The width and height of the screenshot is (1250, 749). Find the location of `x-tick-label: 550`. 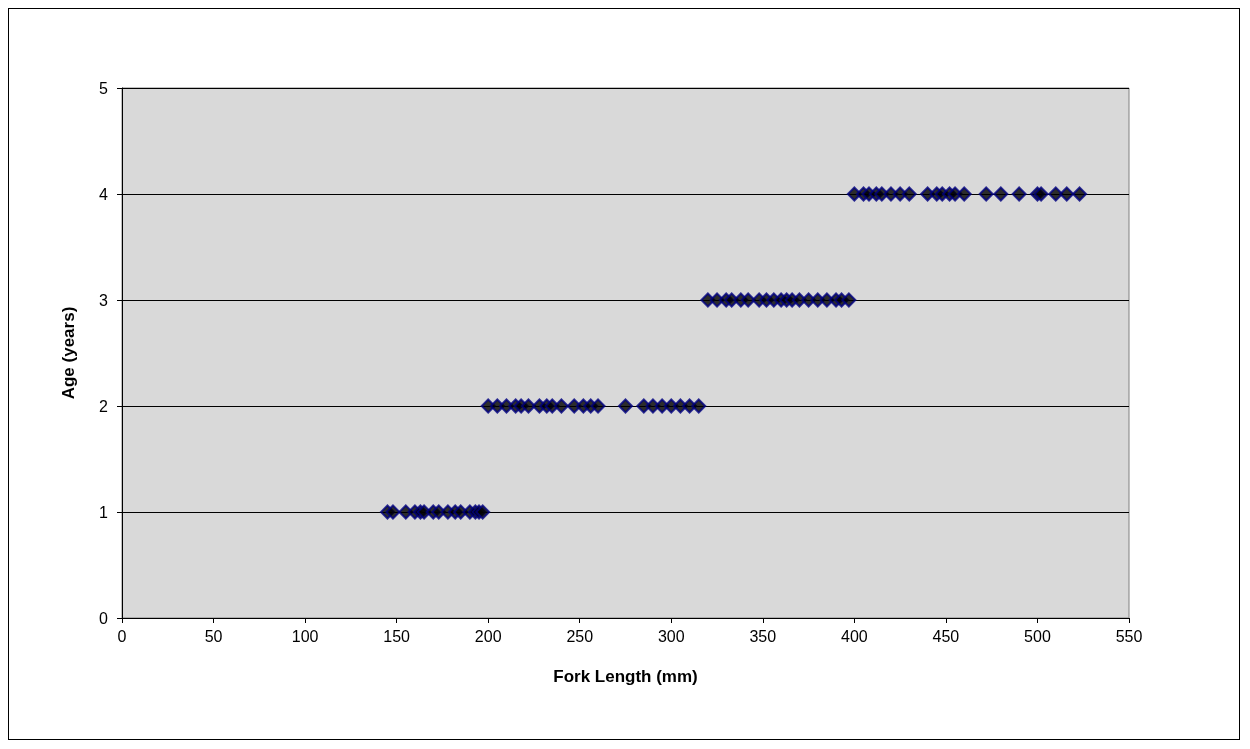

x-tick-label: 550 is located at coordinates (1129, 636).